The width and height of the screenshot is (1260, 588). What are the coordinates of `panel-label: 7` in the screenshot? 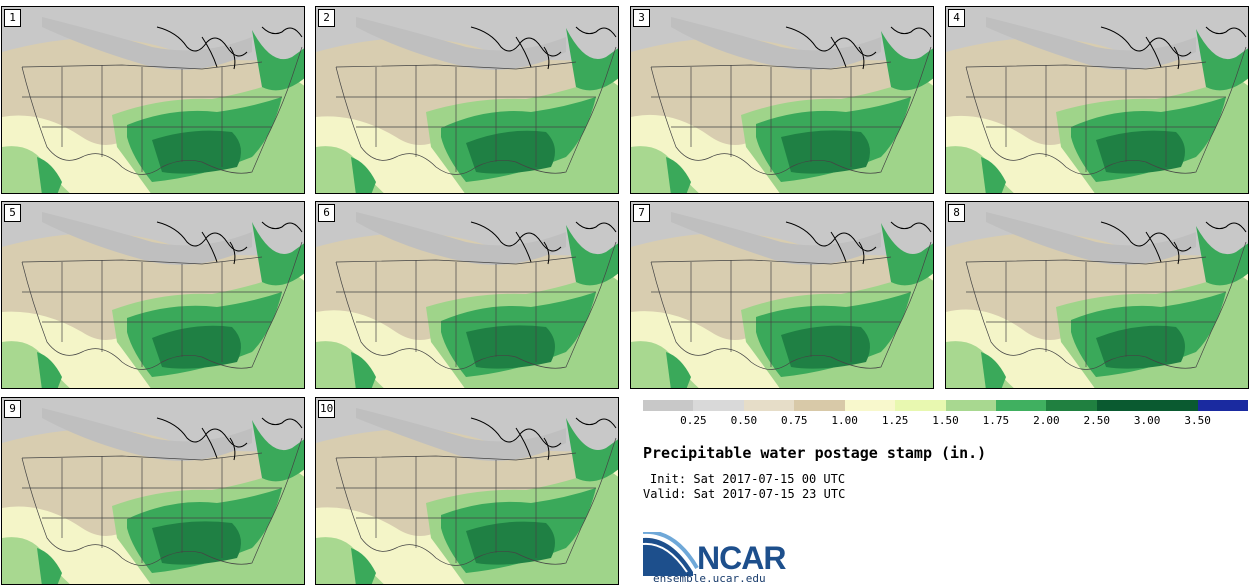 It's located at (641, 213).